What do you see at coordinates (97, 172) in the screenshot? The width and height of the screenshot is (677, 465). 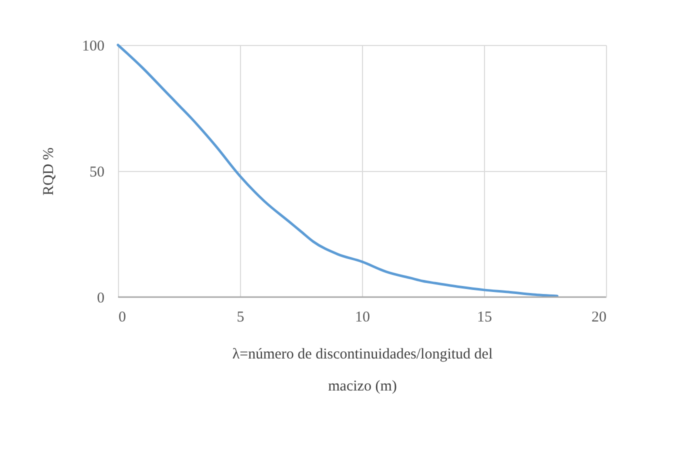 I see `y-tick-label: 50` at bounding box center [97, 172].